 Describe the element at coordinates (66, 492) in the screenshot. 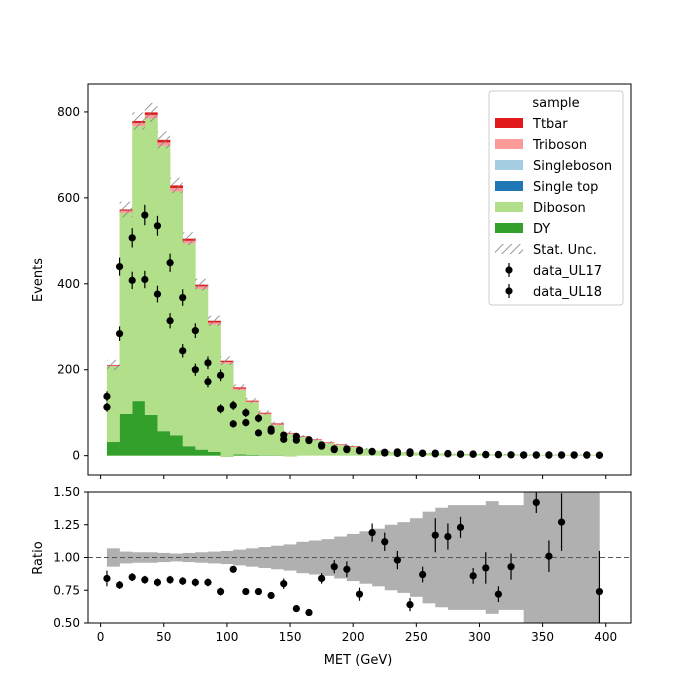

I see `ratio-y-tick-label: 1.50` at that location.